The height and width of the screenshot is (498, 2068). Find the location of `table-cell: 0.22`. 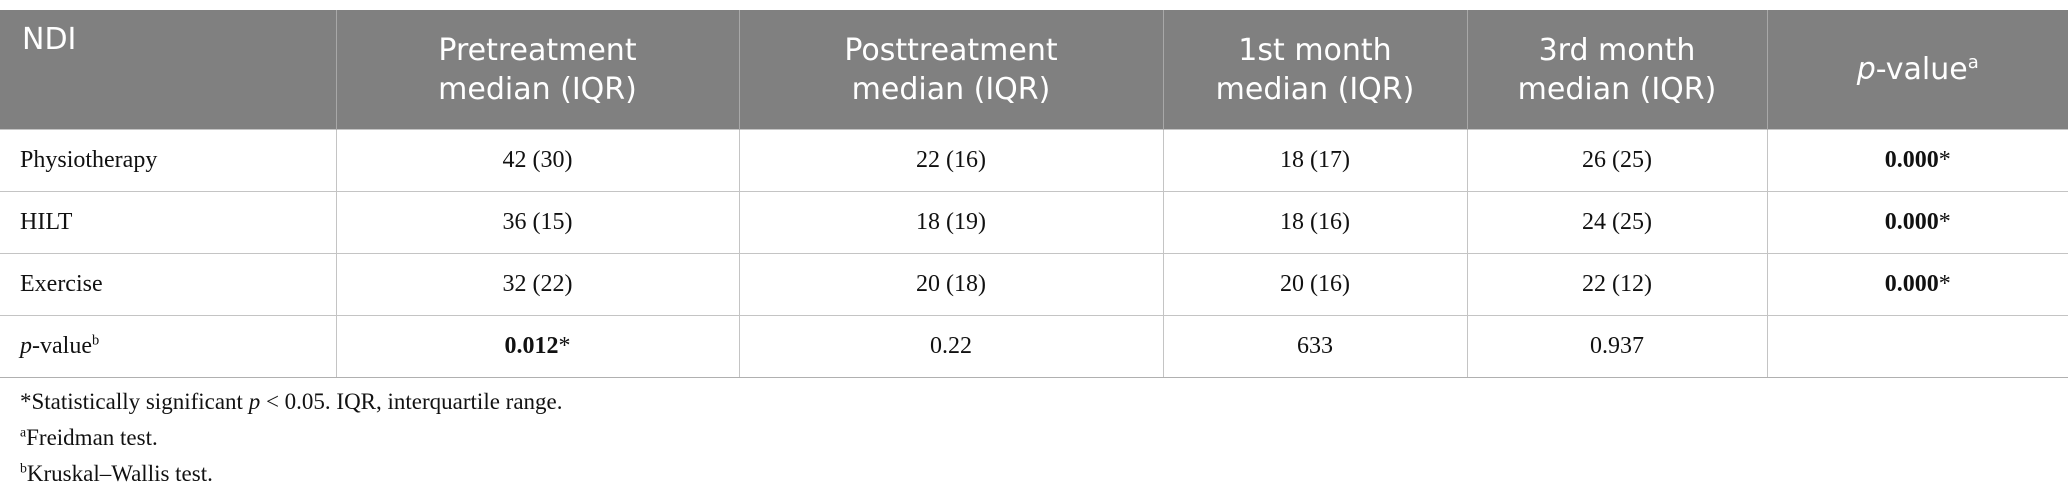

table-cell: 0.22 is located at coordinates (950, 346).